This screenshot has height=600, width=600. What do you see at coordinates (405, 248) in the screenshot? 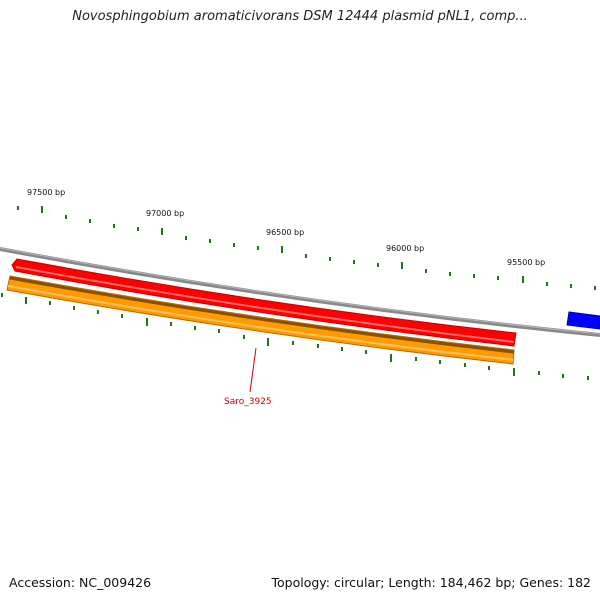
I see `scale-label: 96000 bp` at bounding box center [405, 248].